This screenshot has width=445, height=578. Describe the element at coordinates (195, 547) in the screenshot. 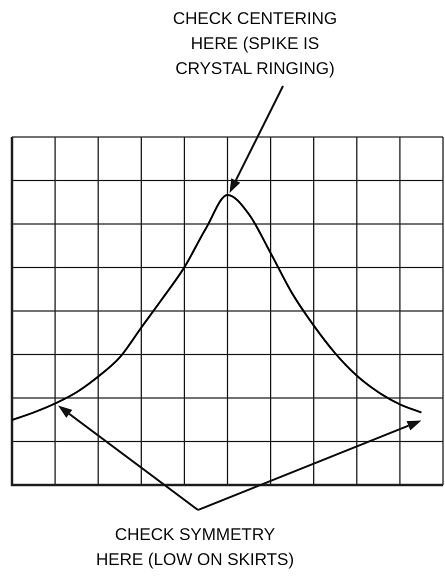

I see `text: CHECK SYMMETRY HERE (LOW ON SKIRTS)` at that location.